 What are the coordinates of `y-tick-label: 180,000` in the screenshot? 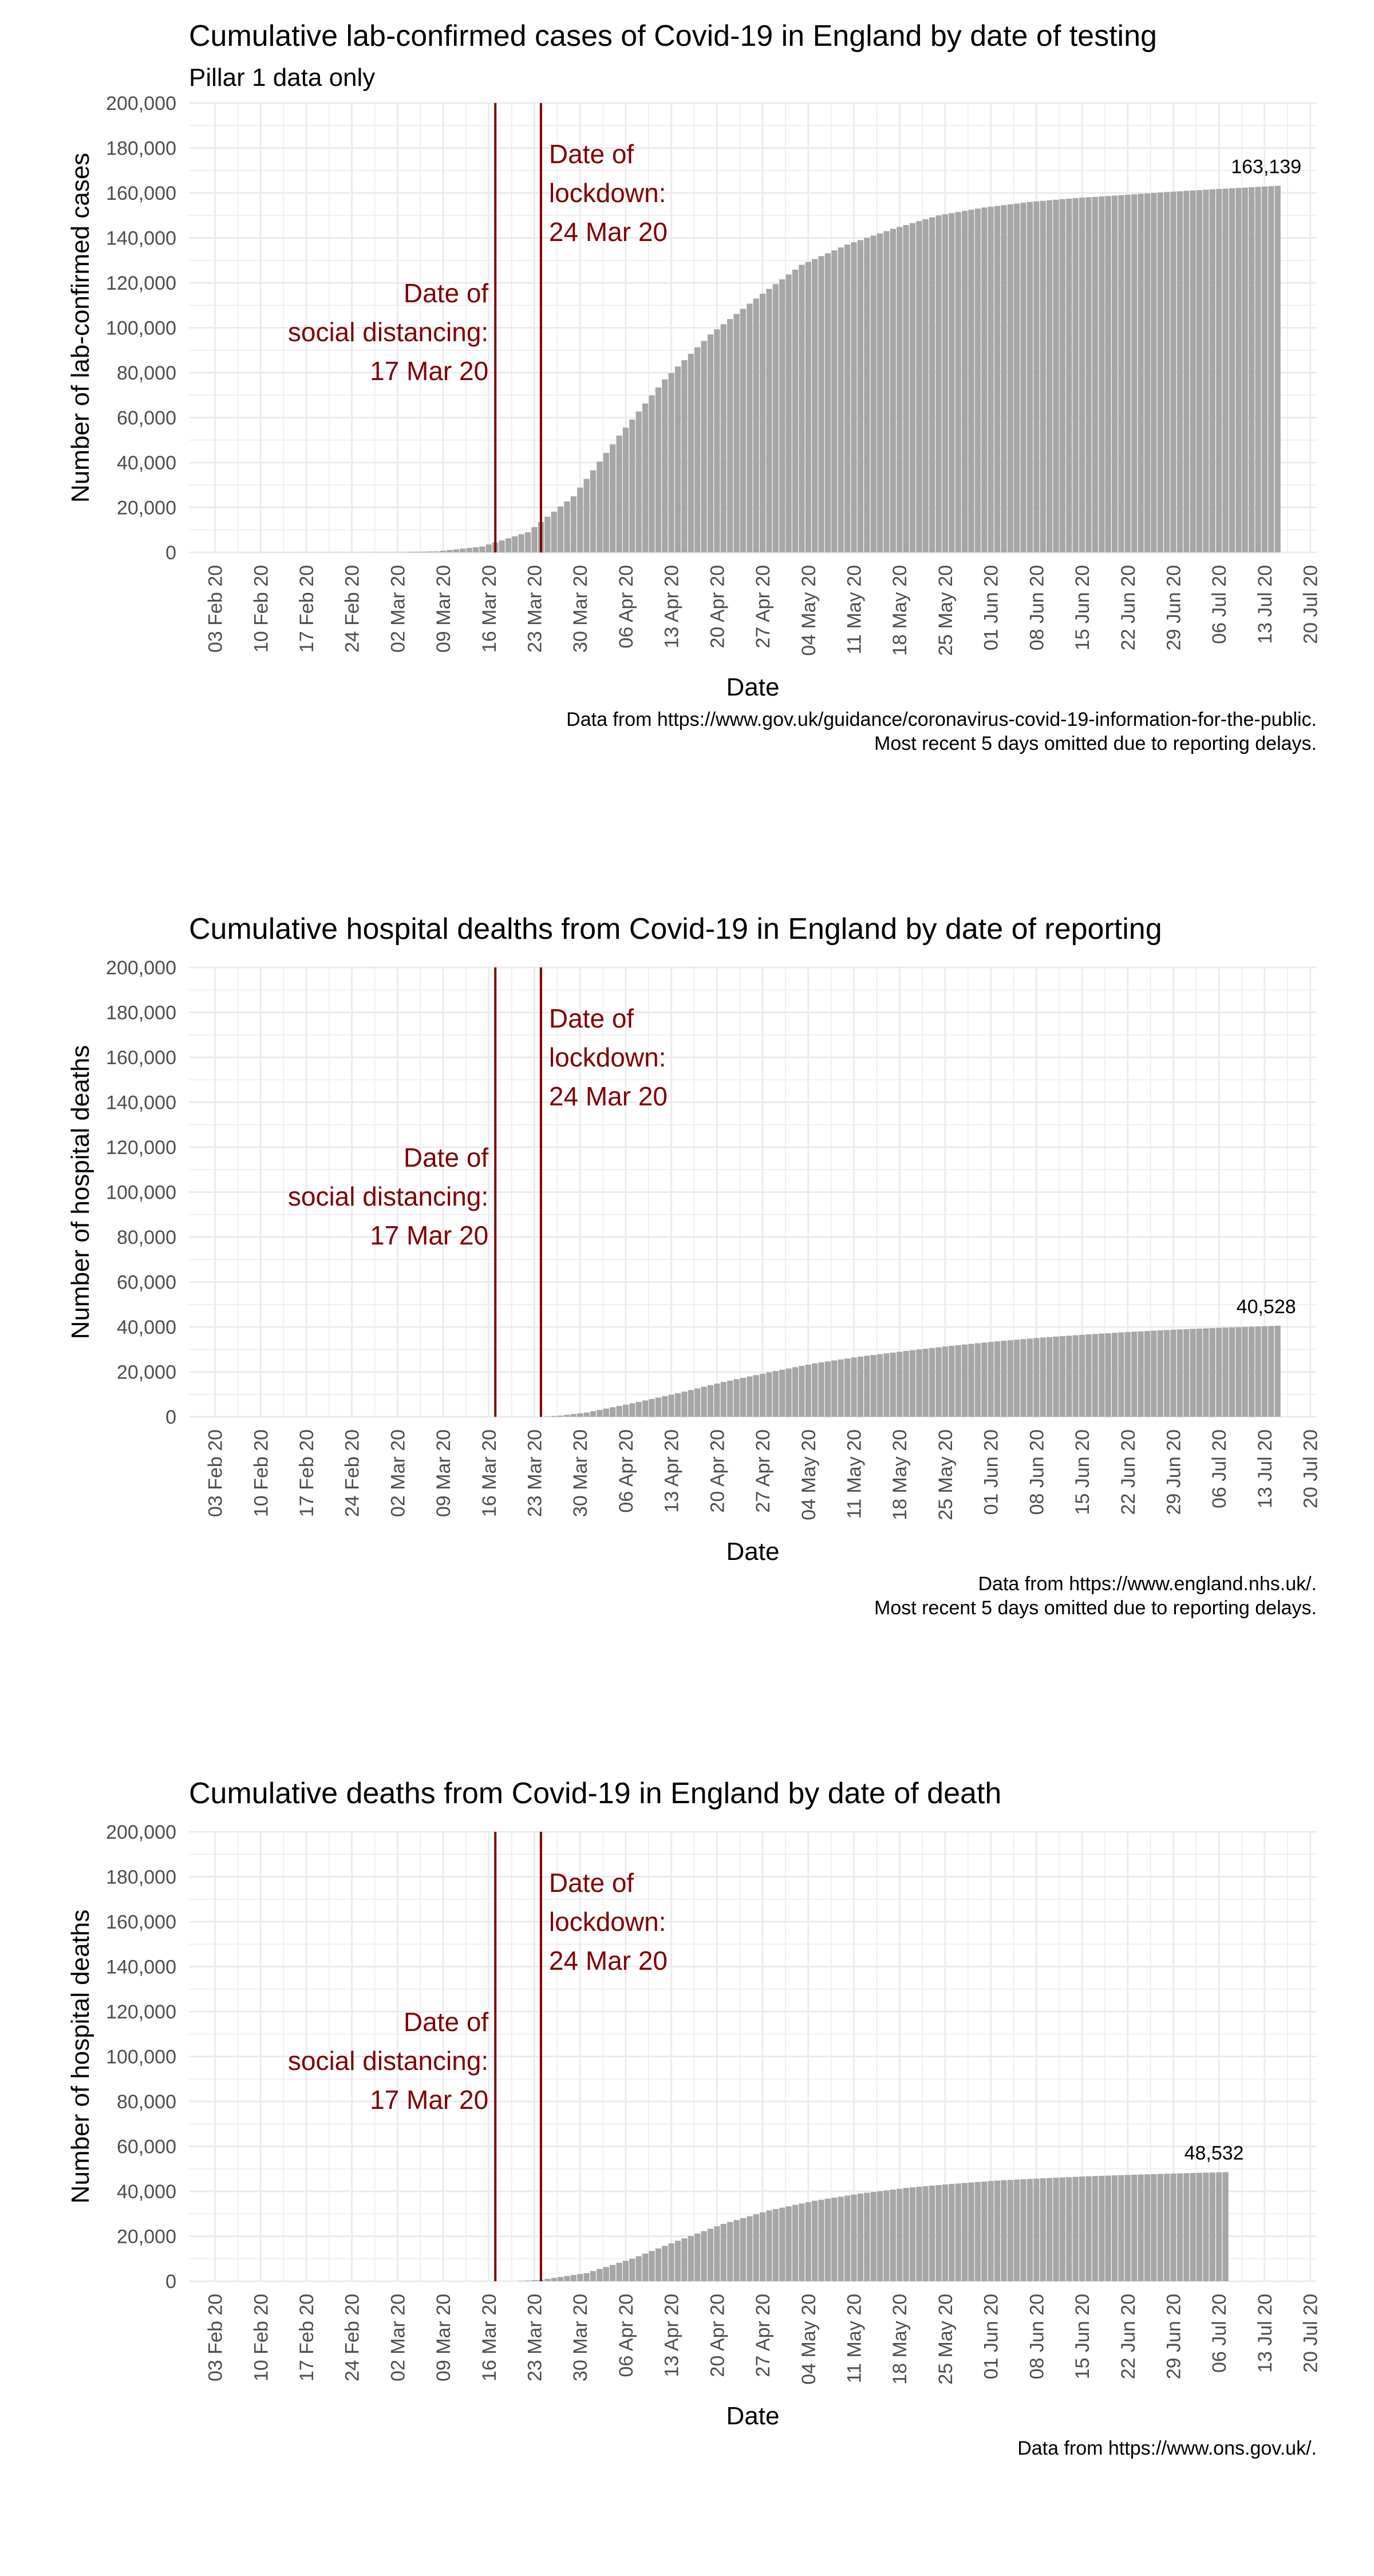 It's located at (141, 149).